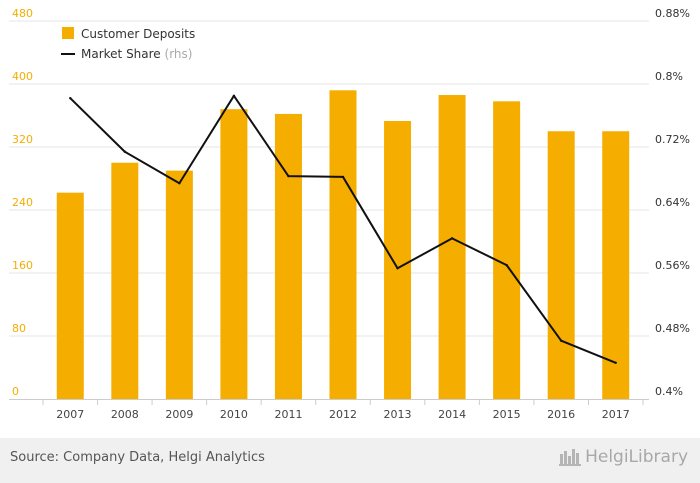 The image size is (700, 483). I want to click on y-right-tick-label: 0.8%, so click(669, 76).